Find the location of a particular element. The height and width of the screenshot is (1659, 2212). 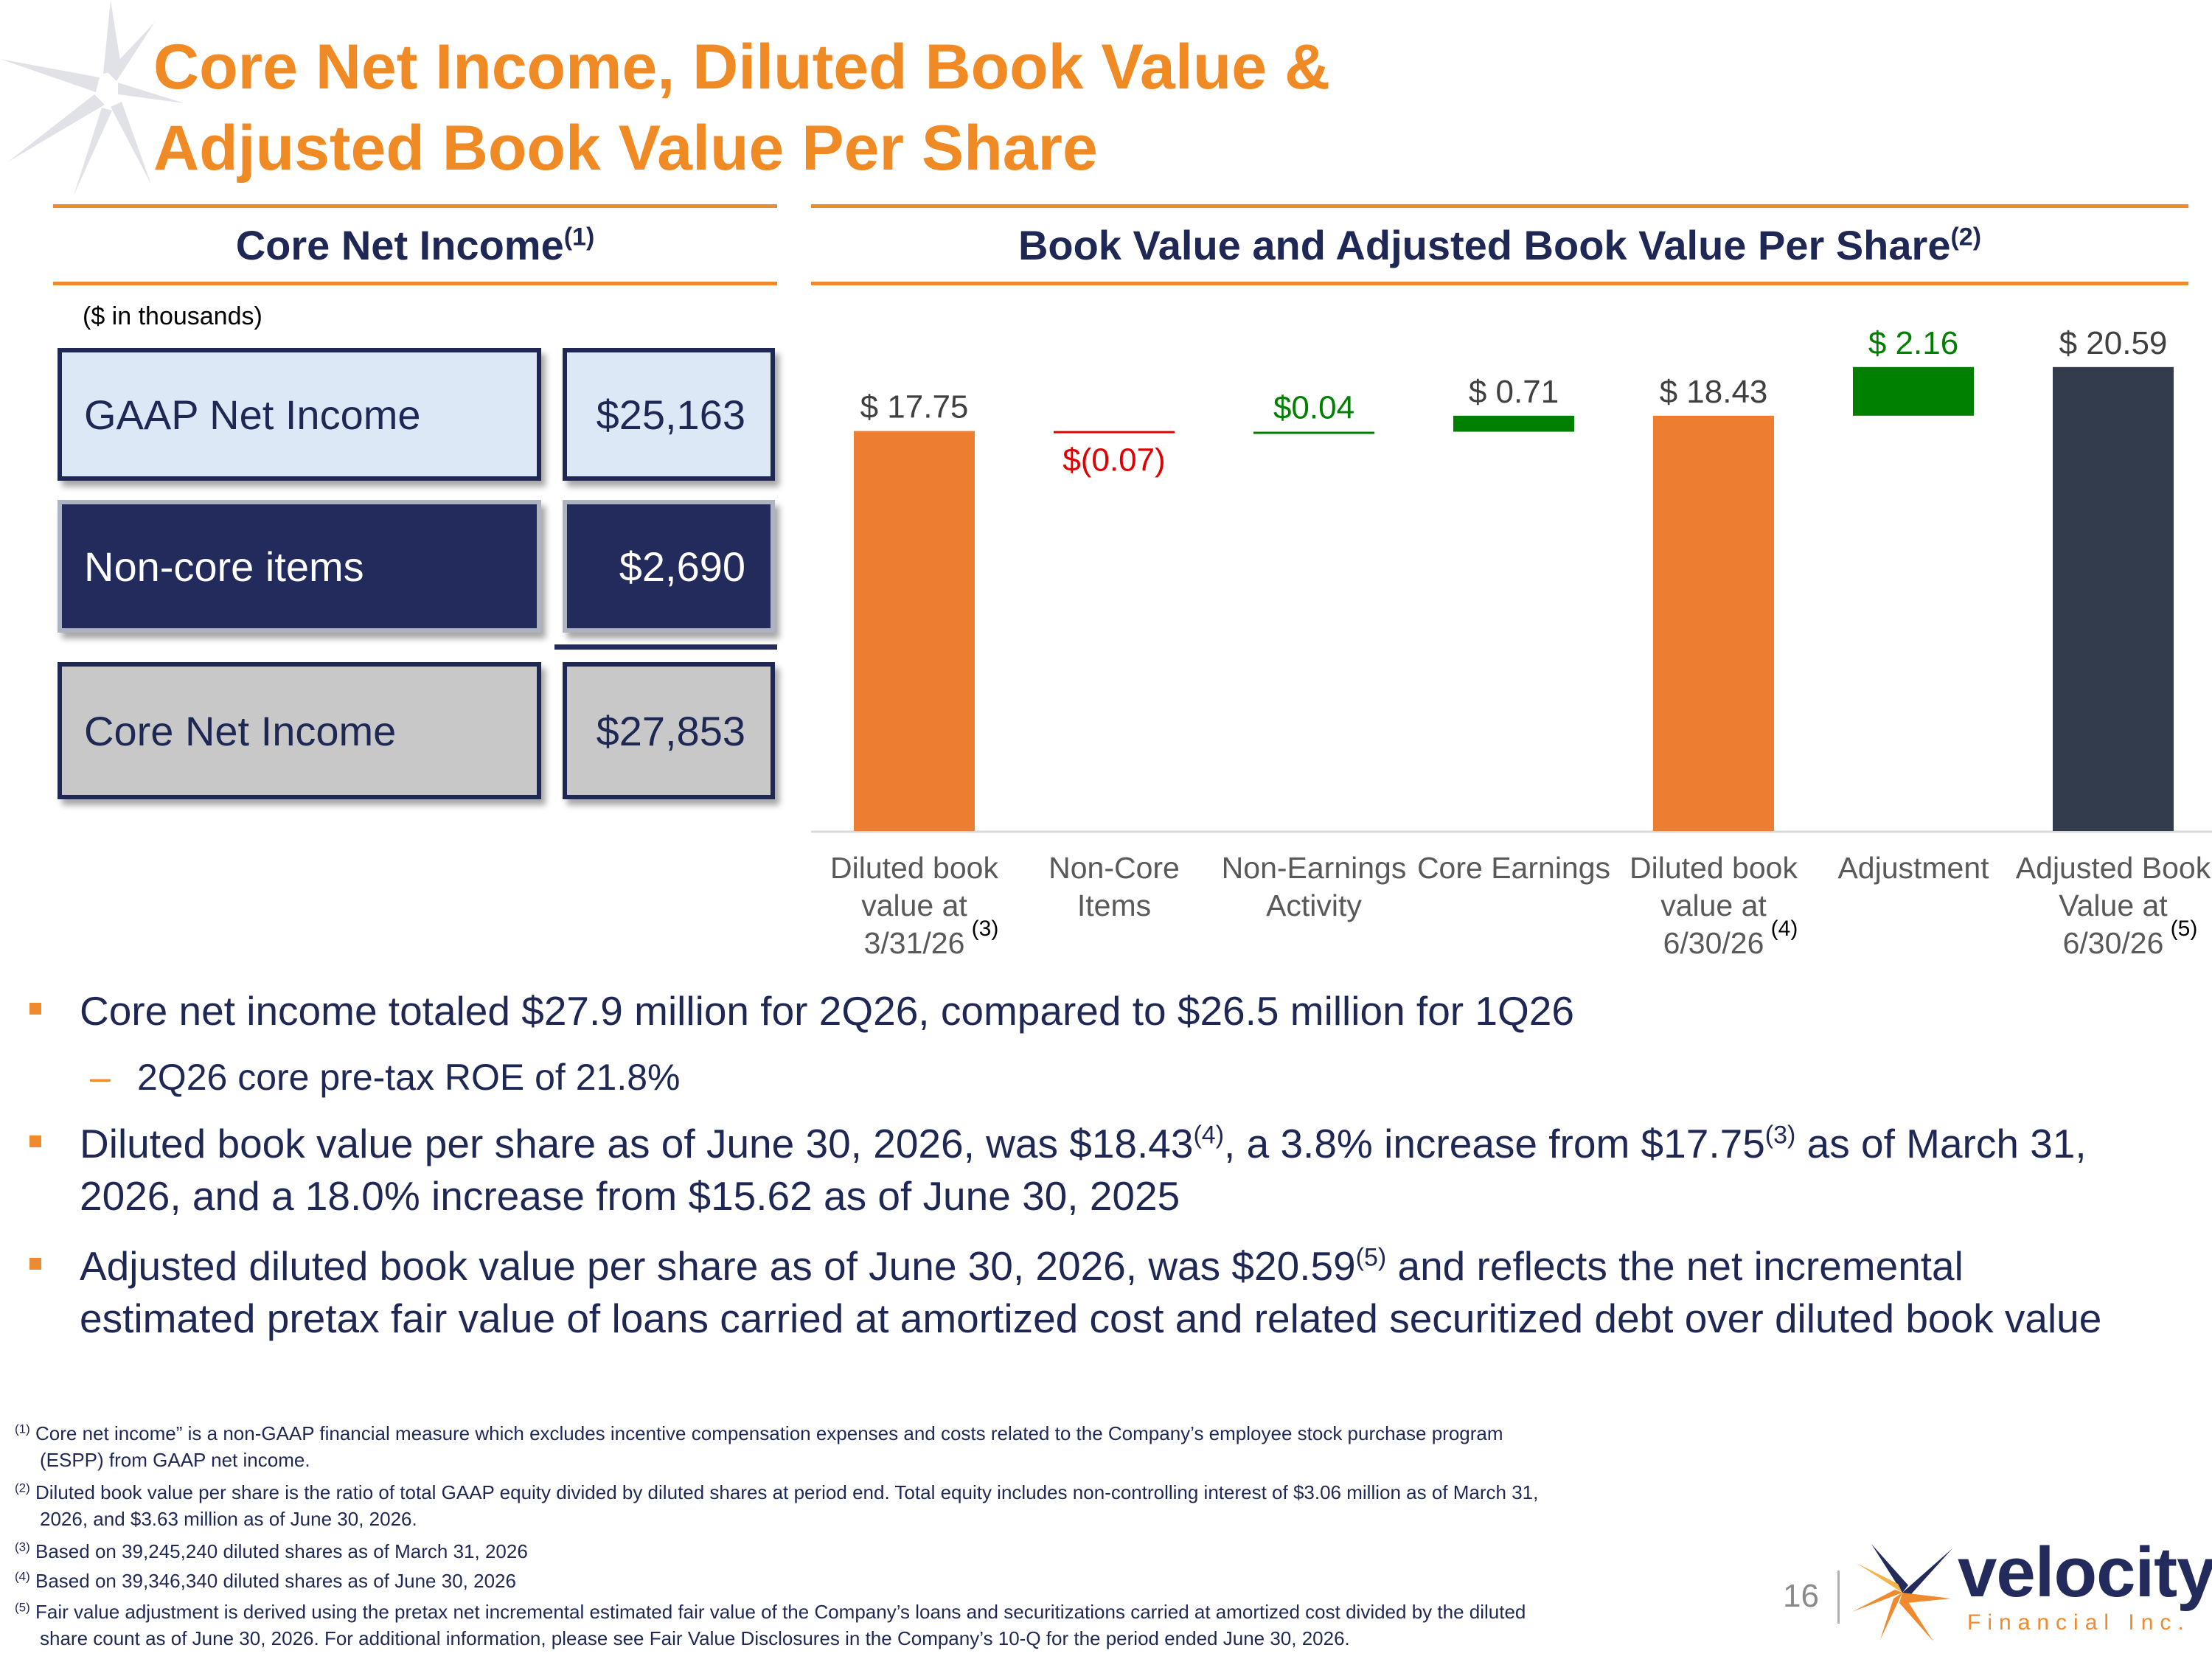

category-note-0: (3) is located at coordinates (985, 929).